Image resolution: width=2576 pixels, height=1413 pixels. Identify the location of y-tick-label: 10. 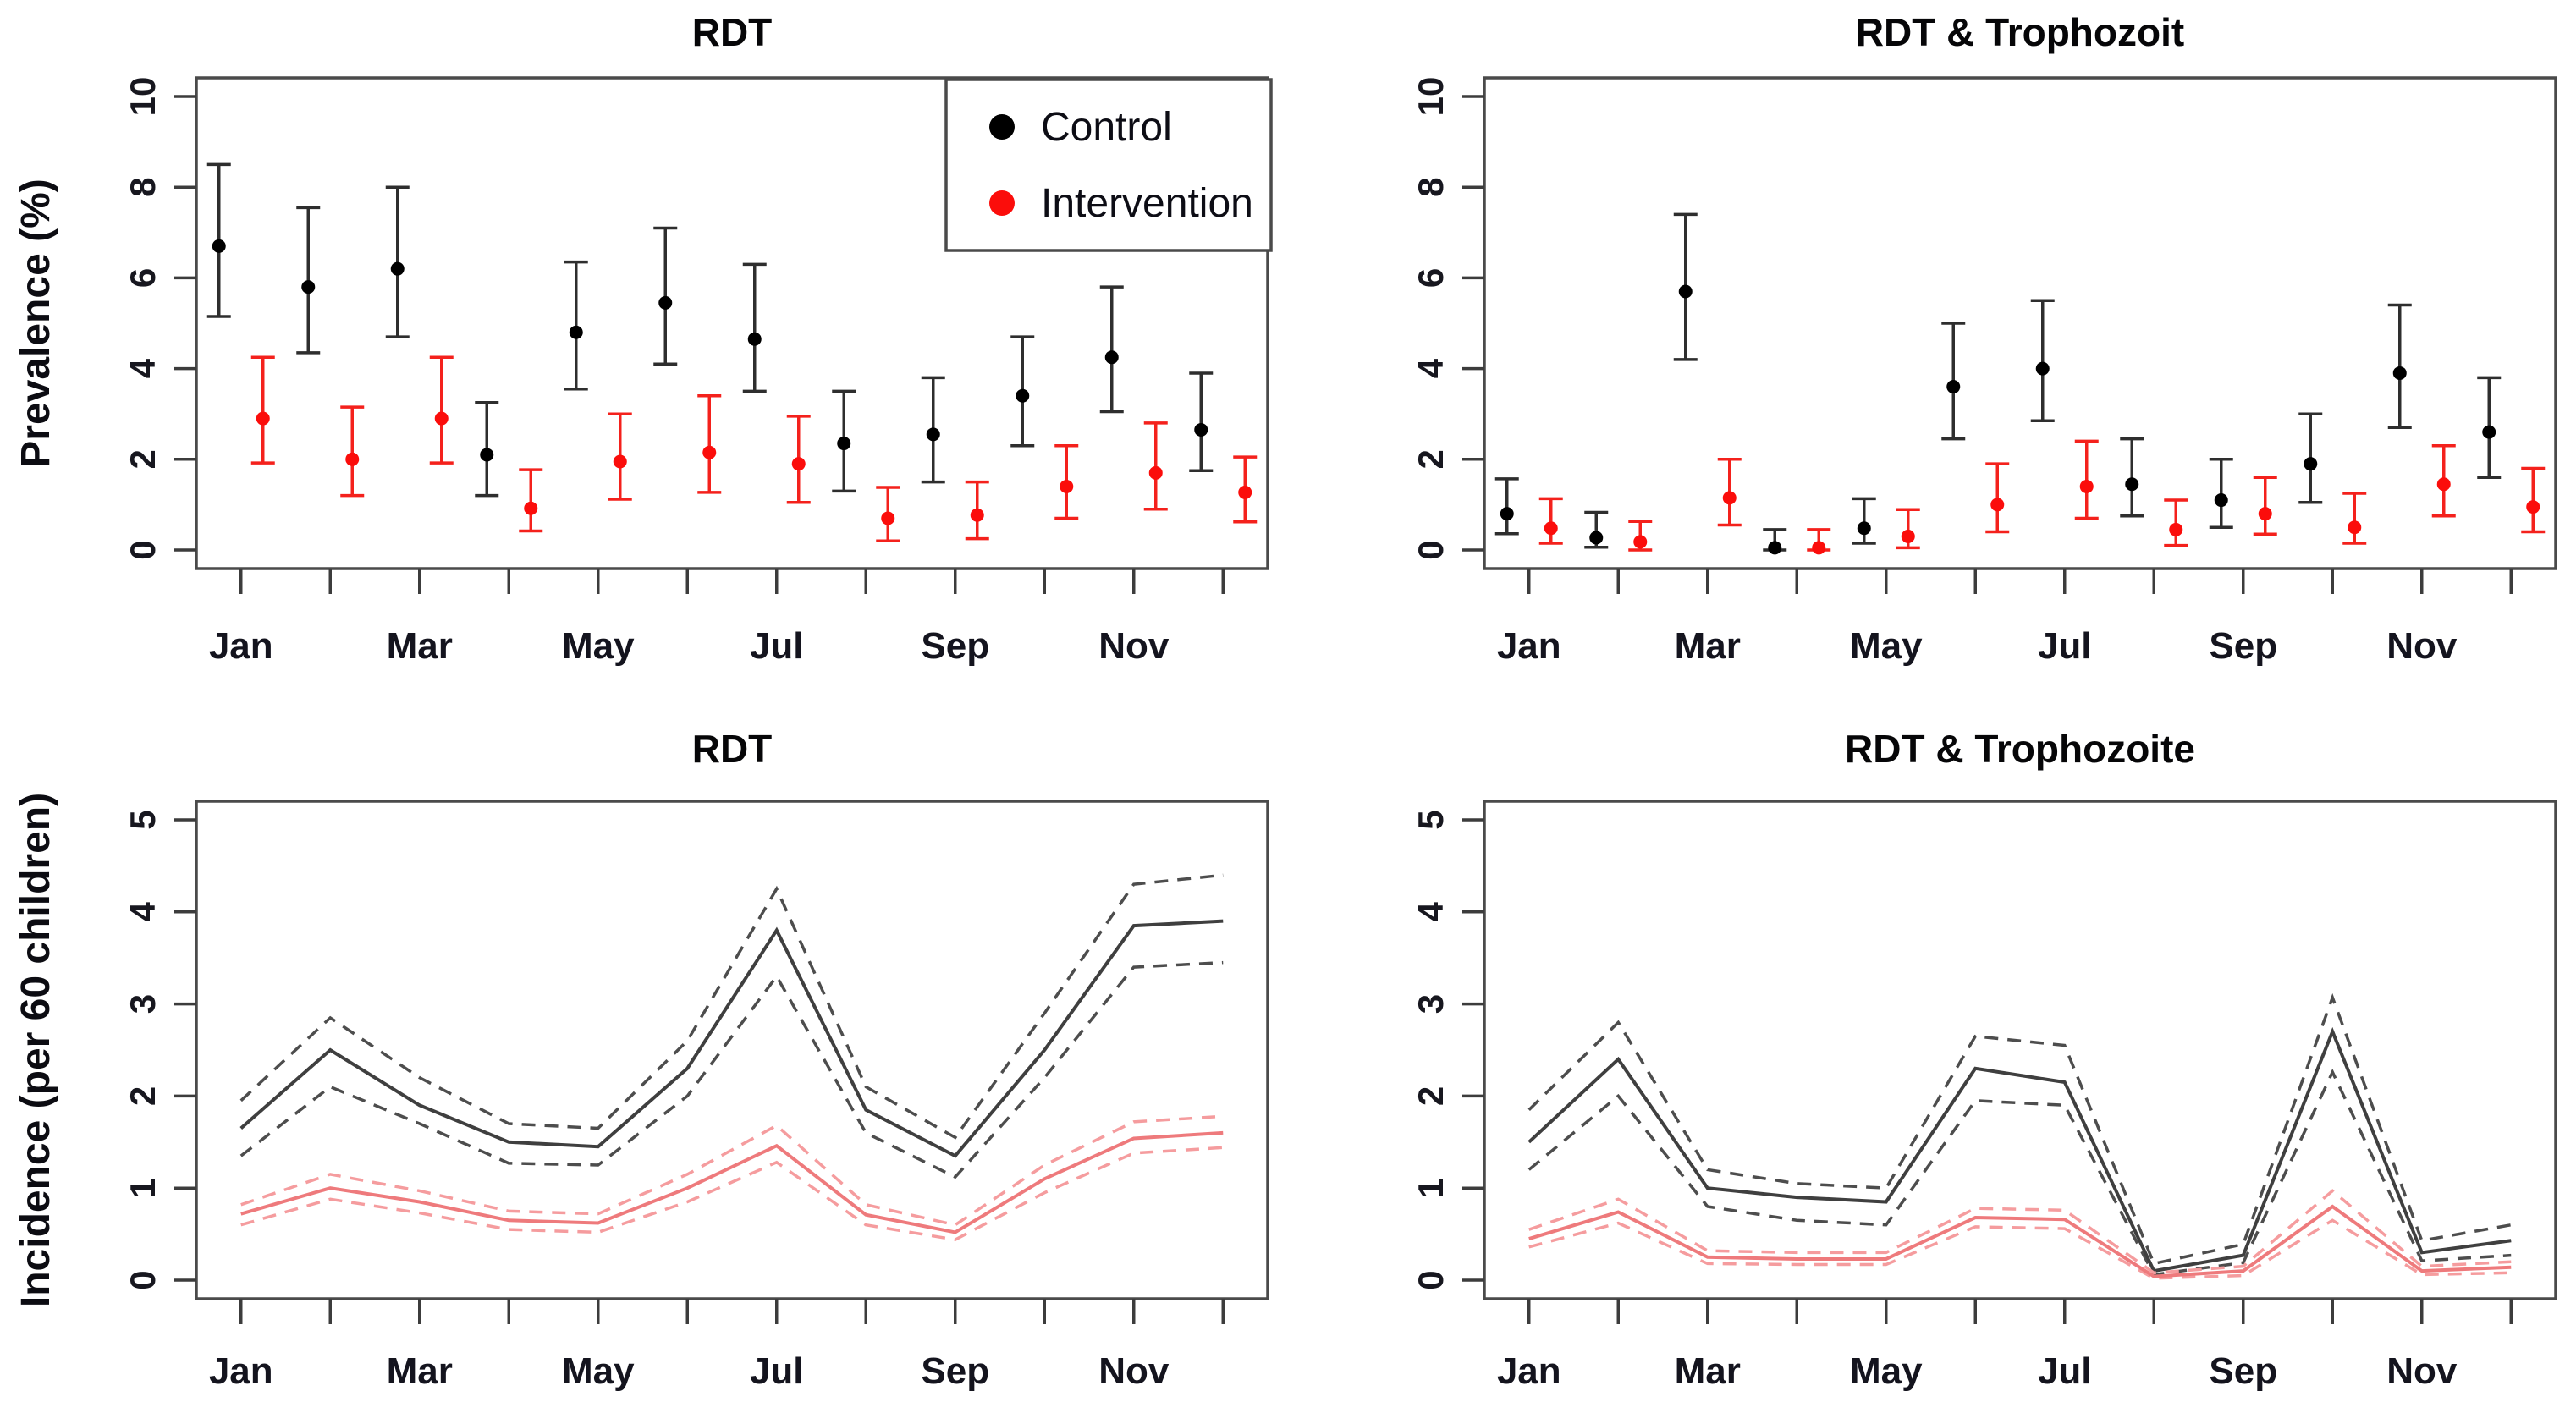
(1430, 97).